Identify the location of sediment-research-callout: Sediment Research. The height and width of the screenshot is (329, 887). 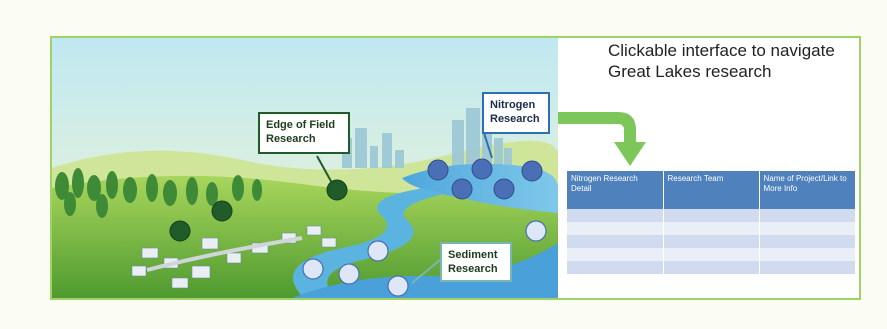
(476, 262).